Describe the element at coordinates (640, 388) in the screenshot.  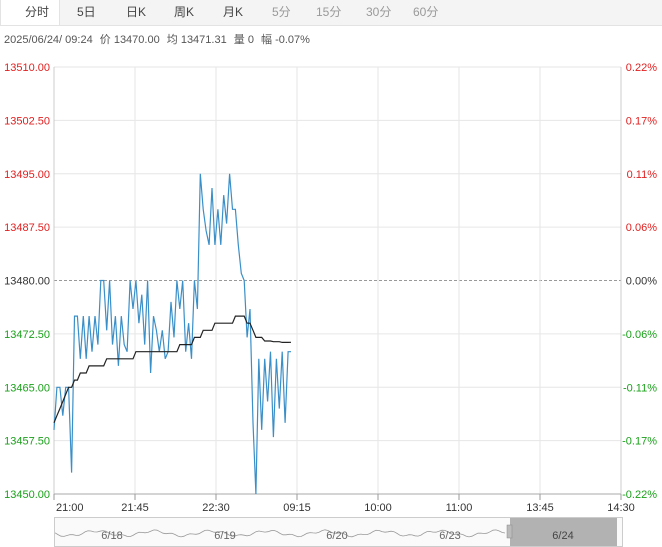
I see `percent-tick-label: -0.11%` at that location.